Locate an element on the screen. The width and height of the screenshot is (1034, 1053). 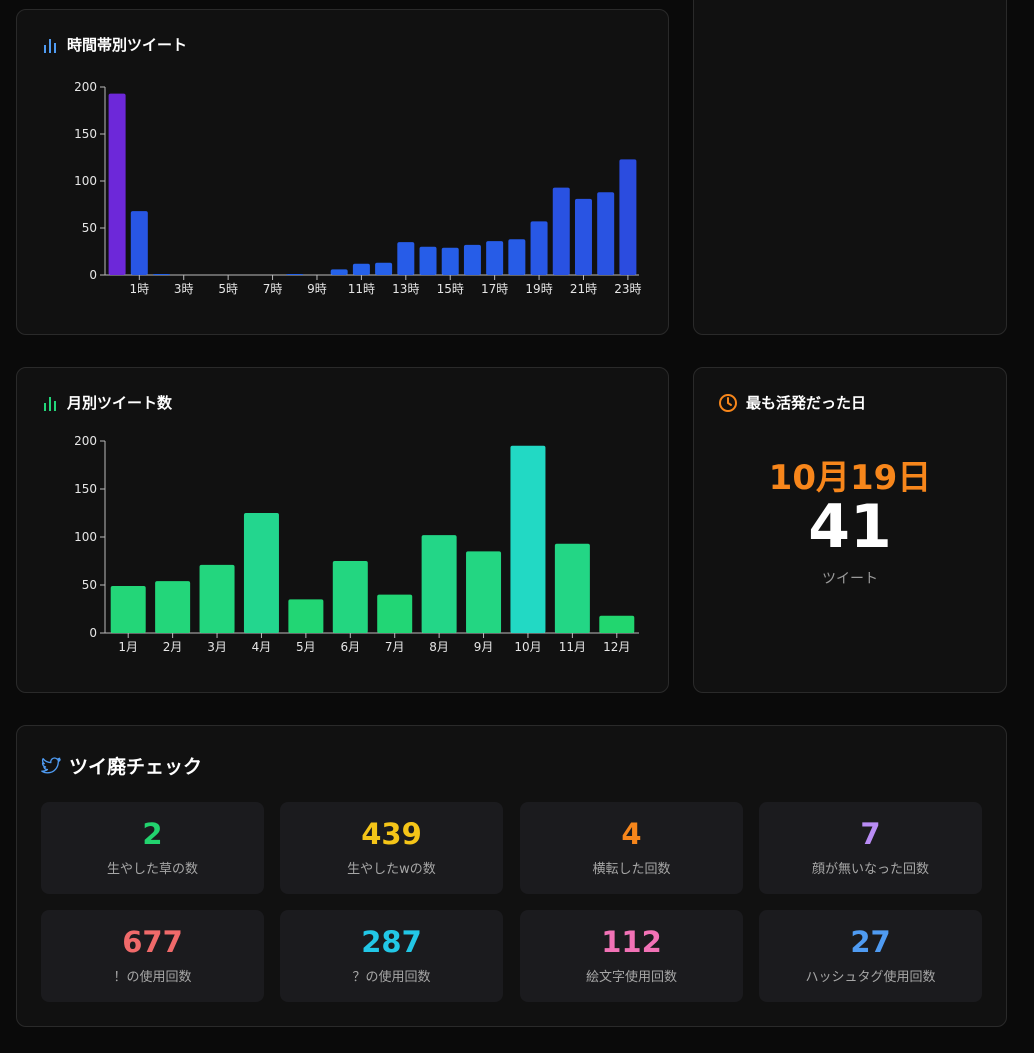
x-tick-label: 19時 is located at coordinates (538, 289).